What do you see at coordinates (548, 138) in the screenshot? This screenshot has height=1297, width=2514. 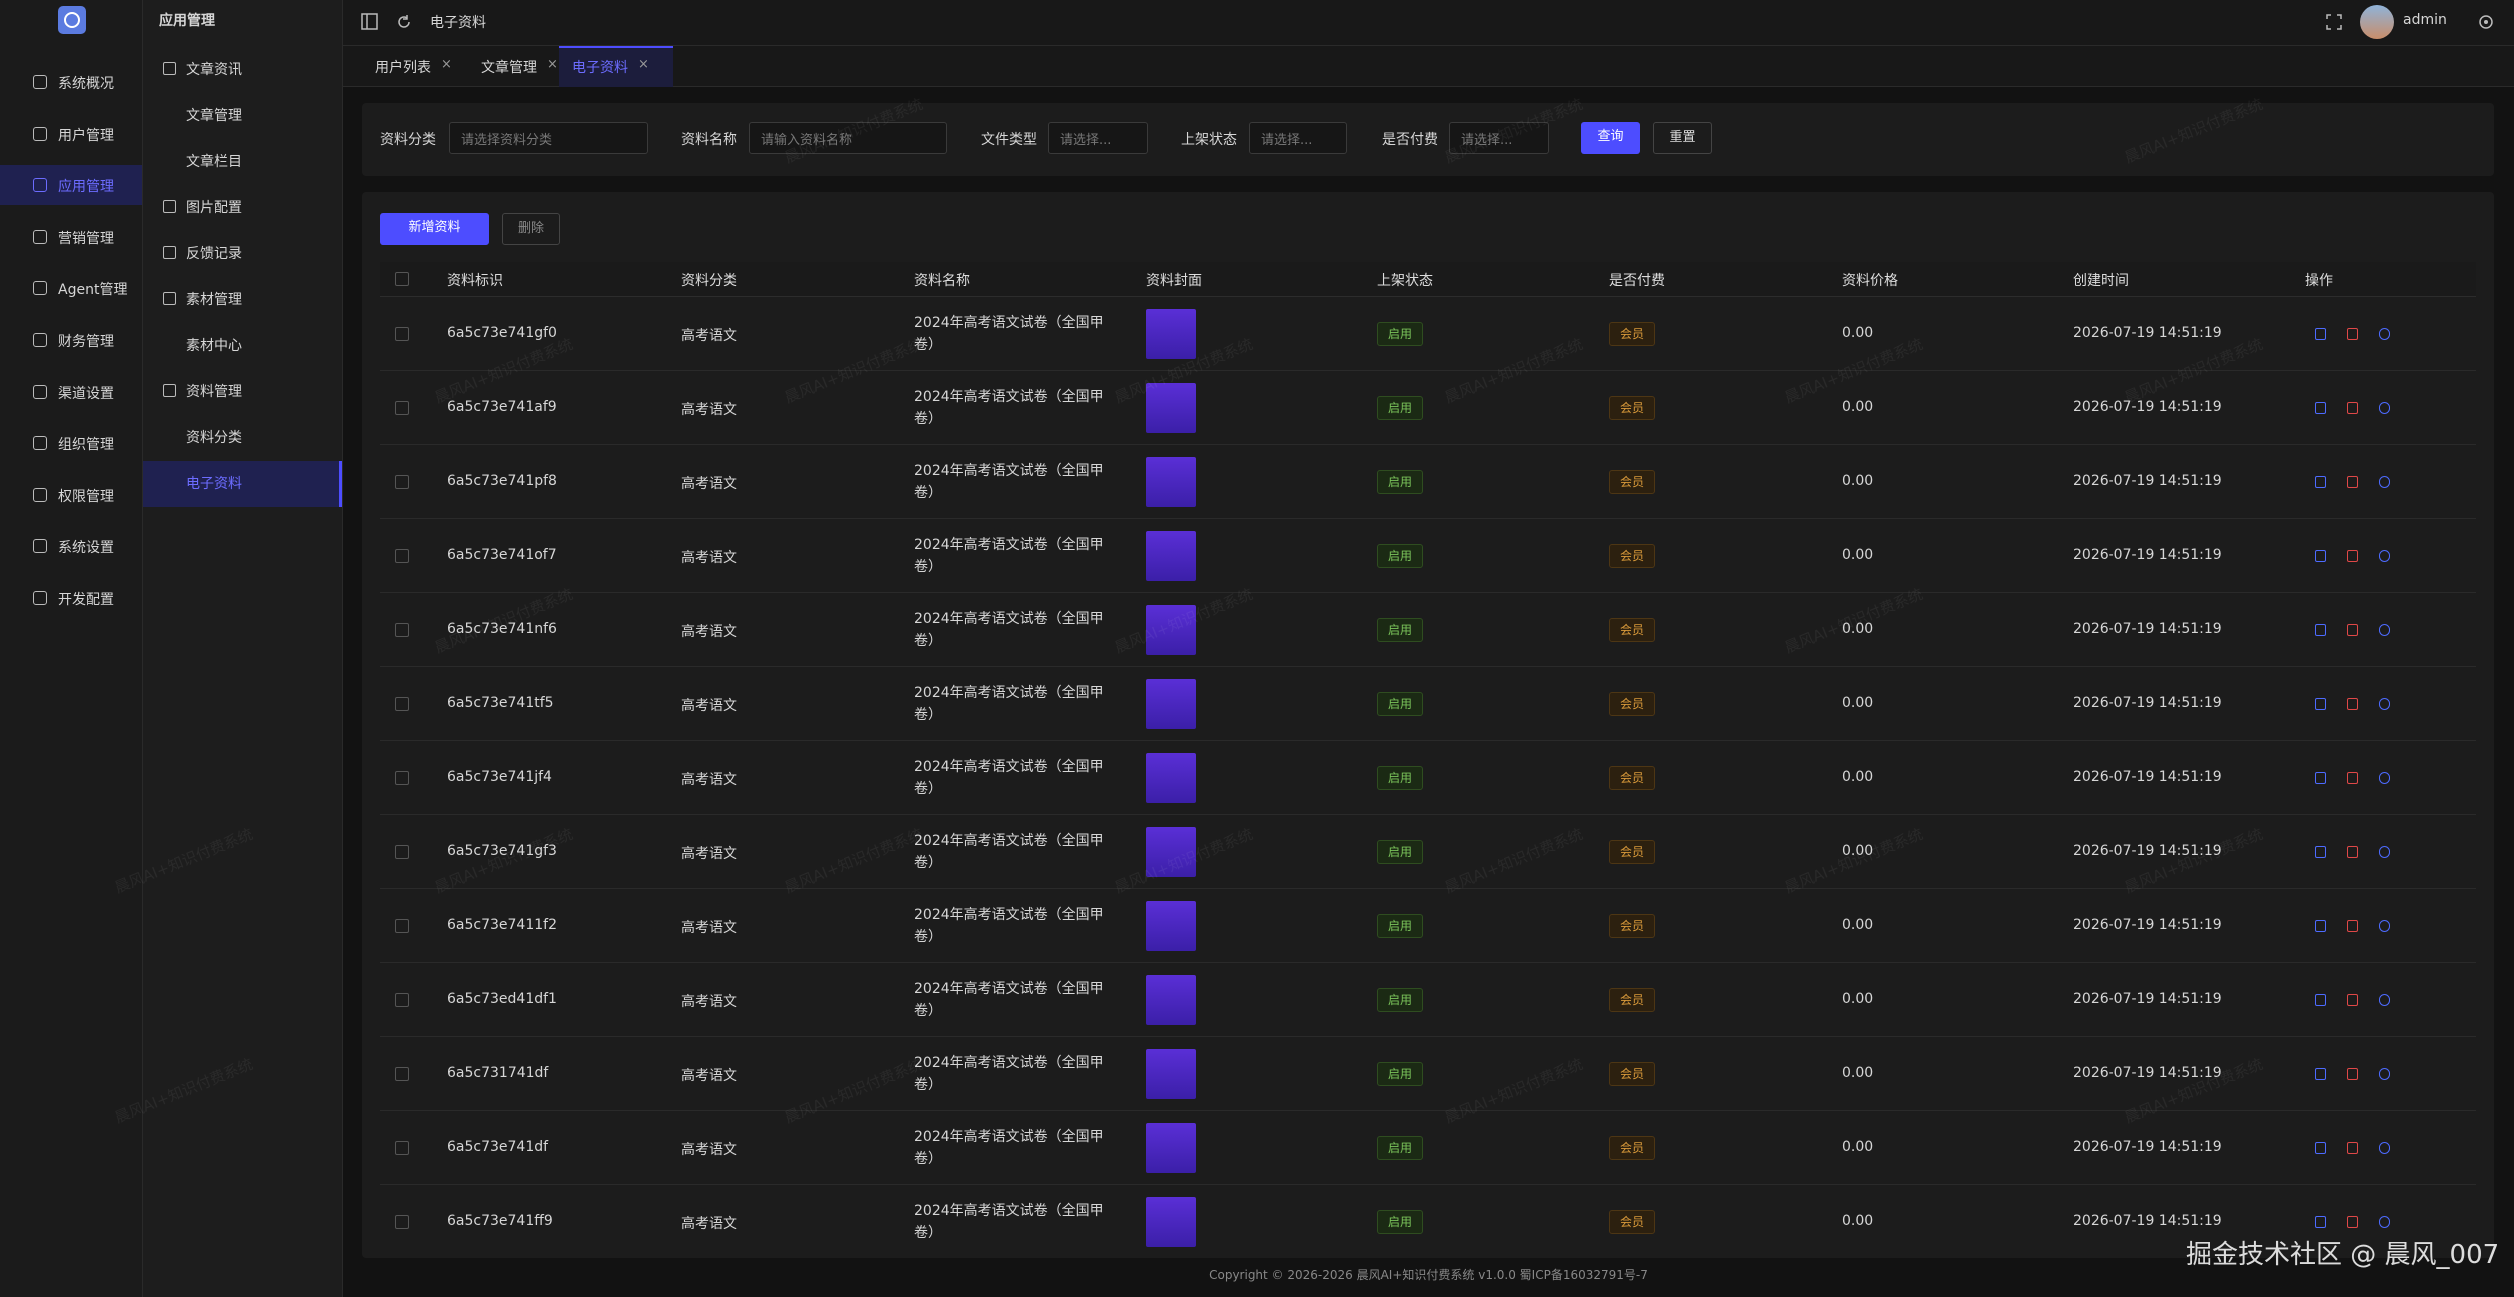 I see `filter-input: 请选择资料分类` at bounding box center [548, 138].